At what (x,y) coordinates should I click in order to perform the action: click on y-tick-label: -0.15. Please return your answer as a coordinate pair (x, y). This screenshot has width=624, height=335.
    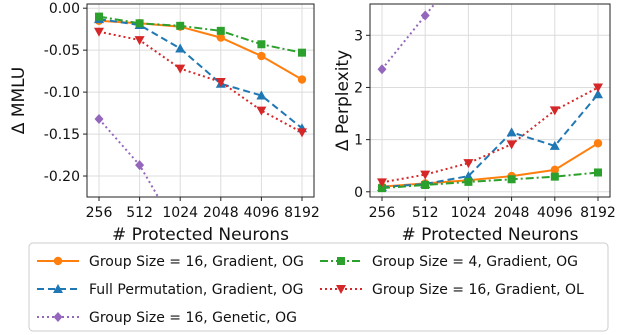
    Looking at the image, I should click on (62, 135).